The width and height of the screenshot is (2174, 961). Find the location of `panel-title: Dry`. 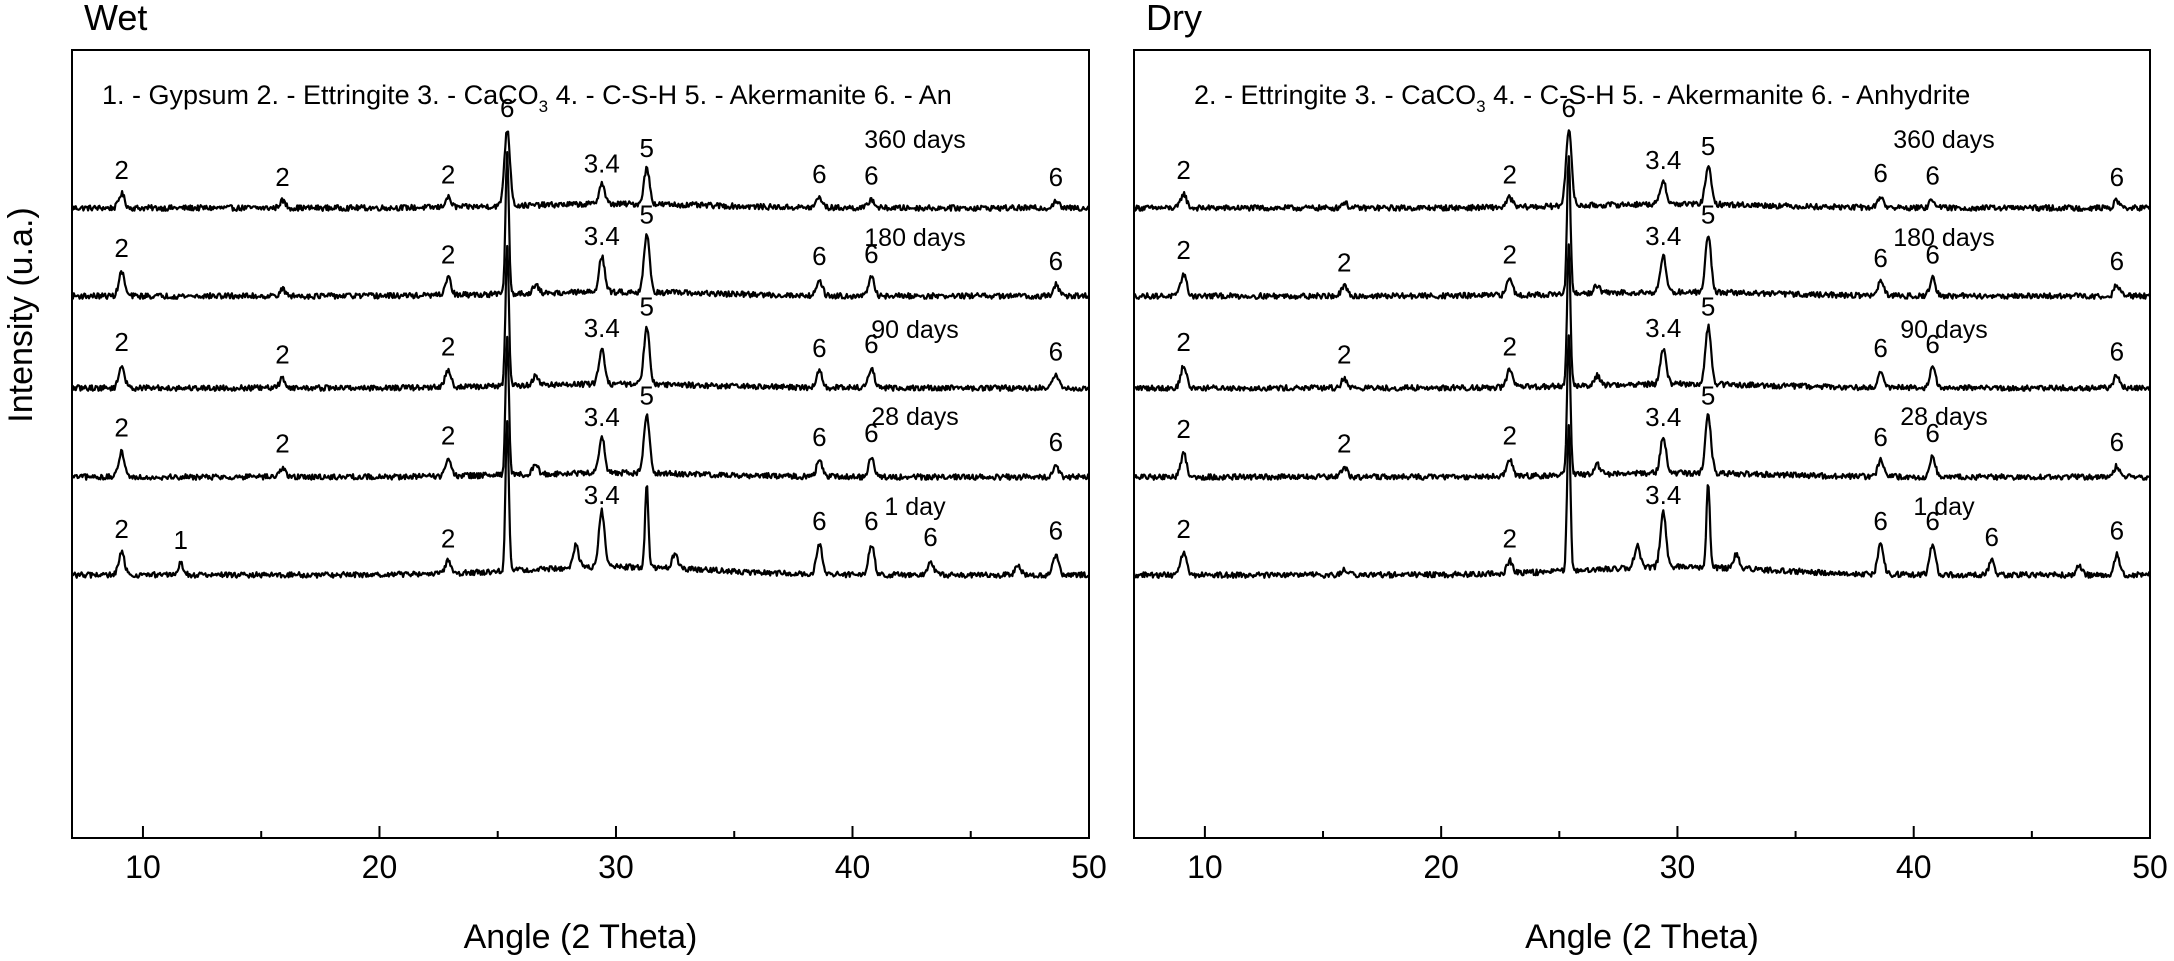

panel-title: Dry is located at coordinates (1174, 19).